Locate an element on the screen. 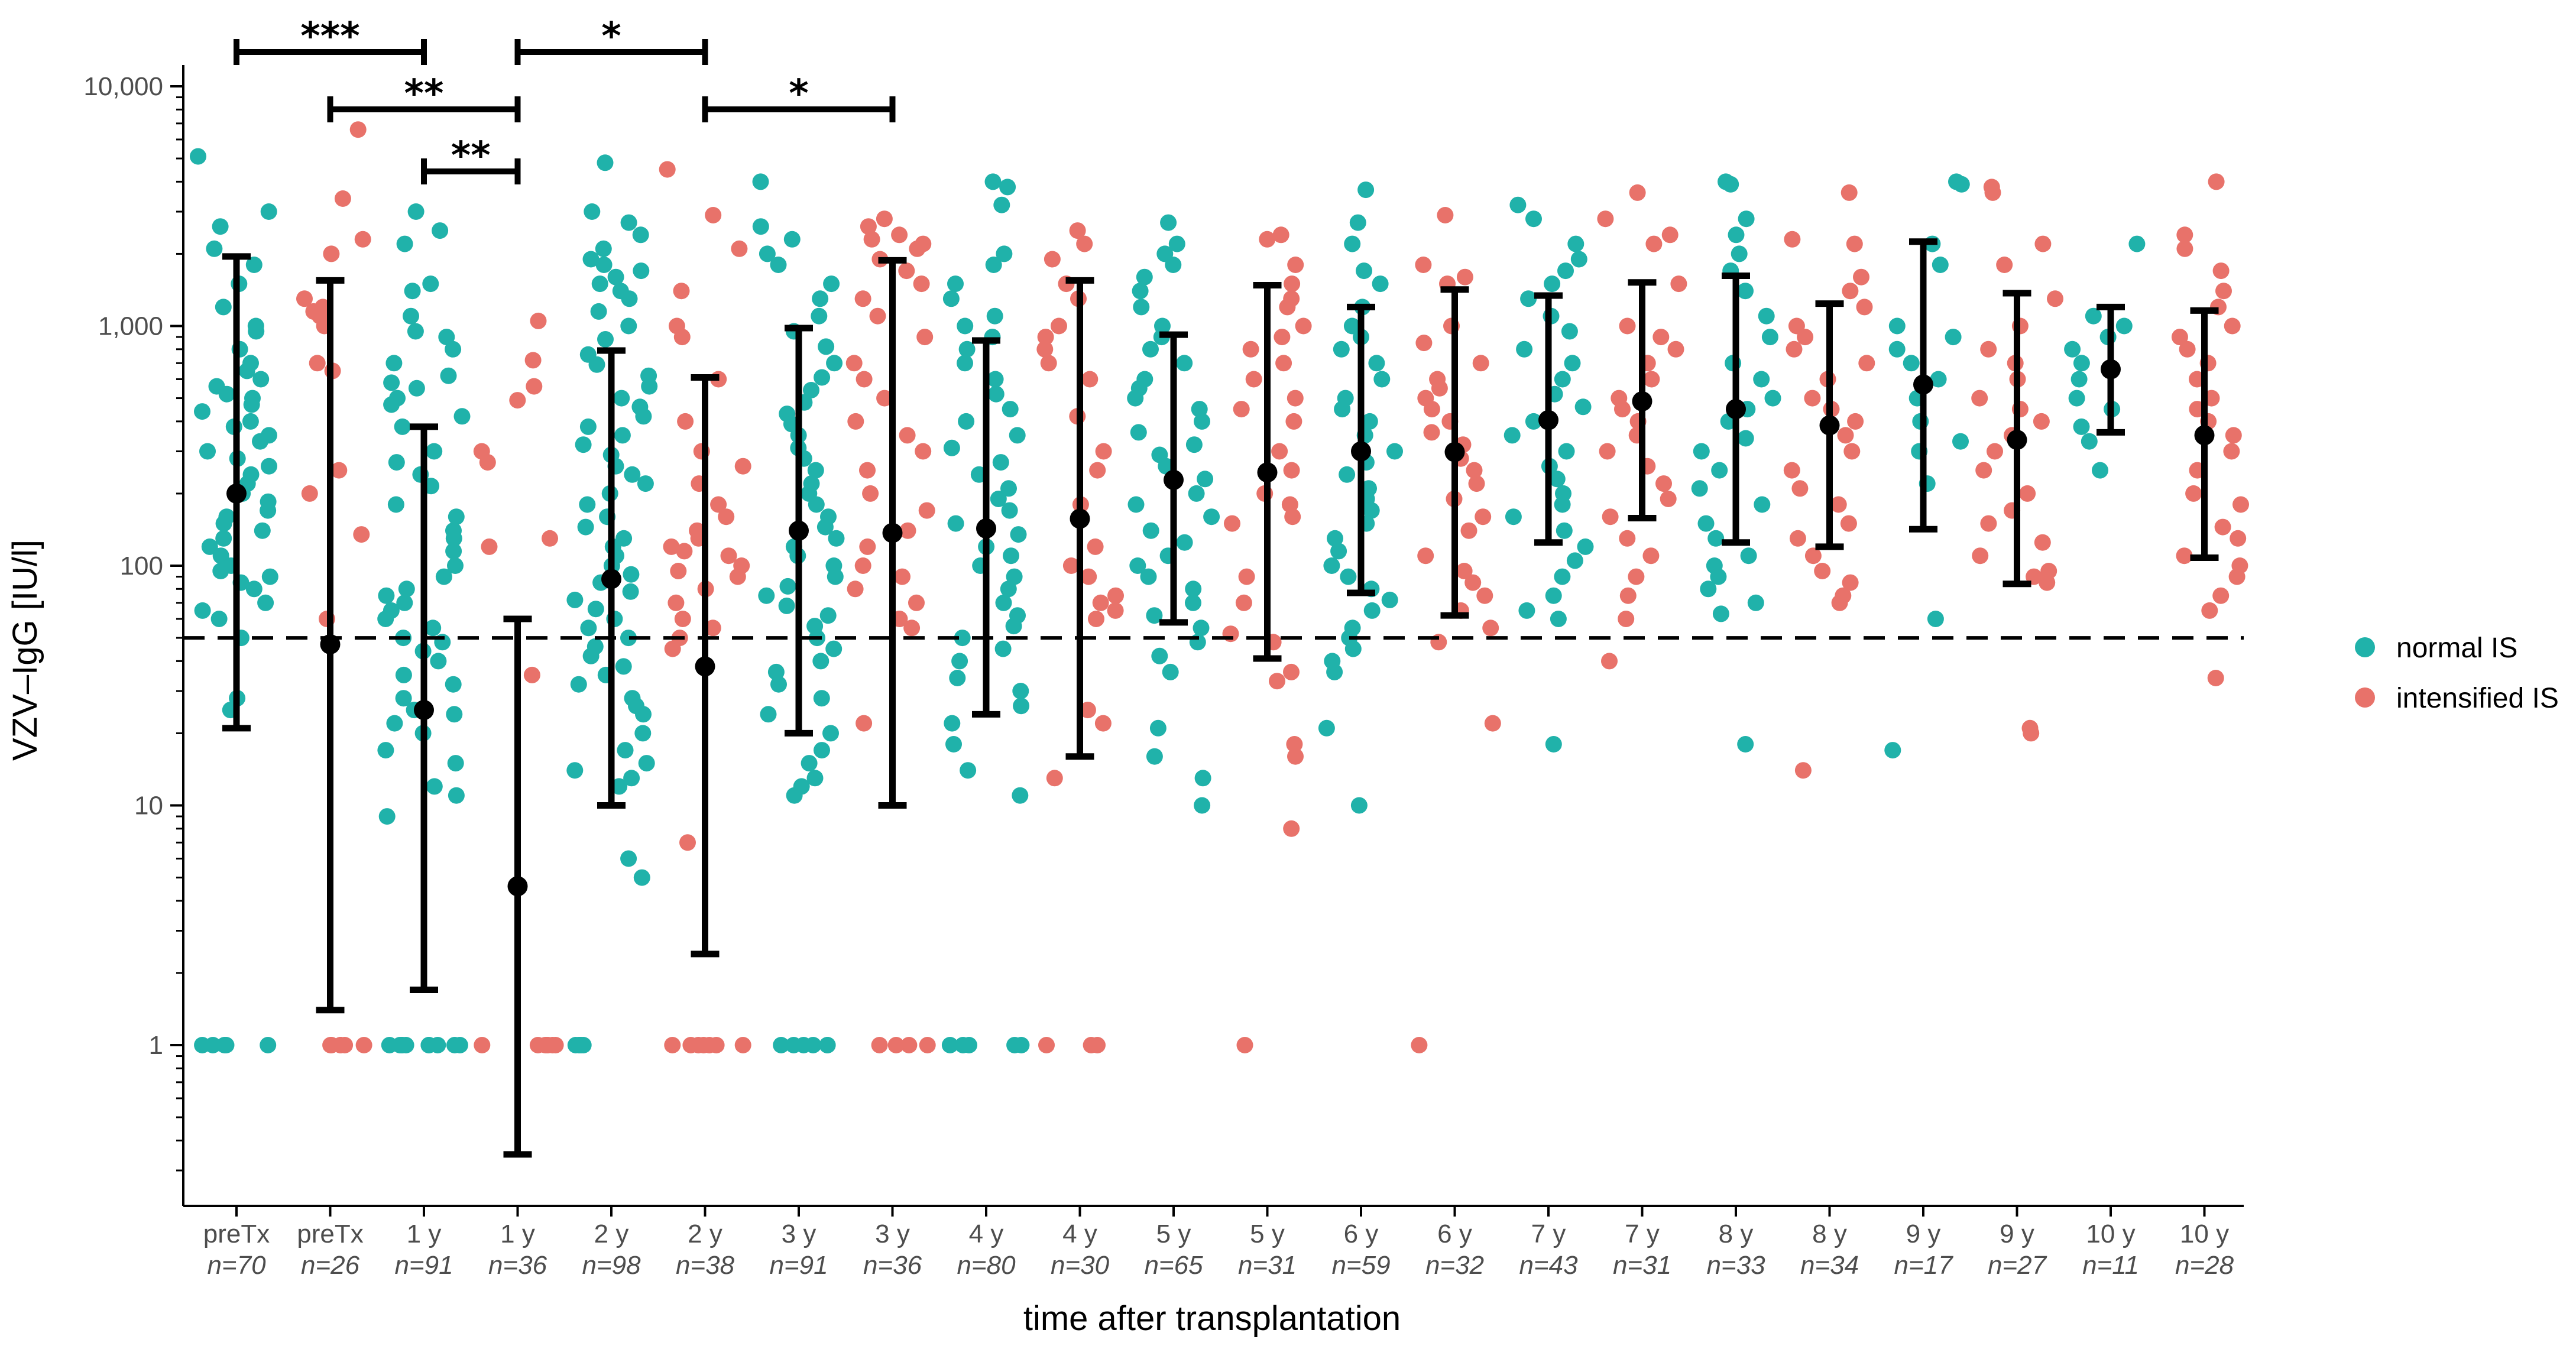 This screenshot has height=1359, width=2576. x-sample-size-label: n=43 is located at coordinates (1548, 1265).